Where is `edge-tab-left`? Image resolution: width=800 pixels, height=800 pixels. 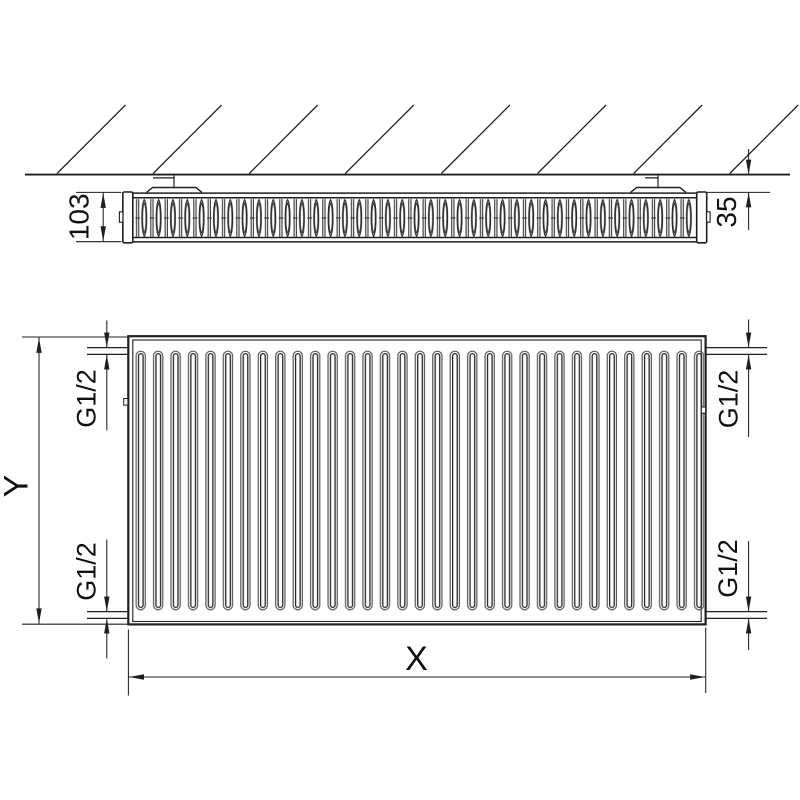 edge-tab-left is located at coordinates (126, 402).